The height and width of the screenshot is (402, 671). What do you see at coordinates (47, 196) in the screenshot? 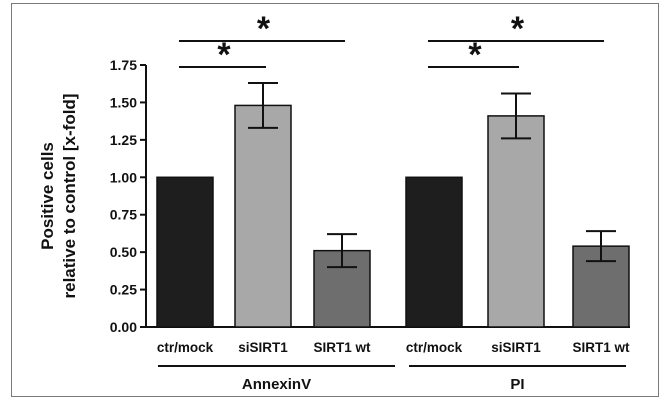
I see `y-axis-title-line1: Positive cells` at bounding box center [47, 196].